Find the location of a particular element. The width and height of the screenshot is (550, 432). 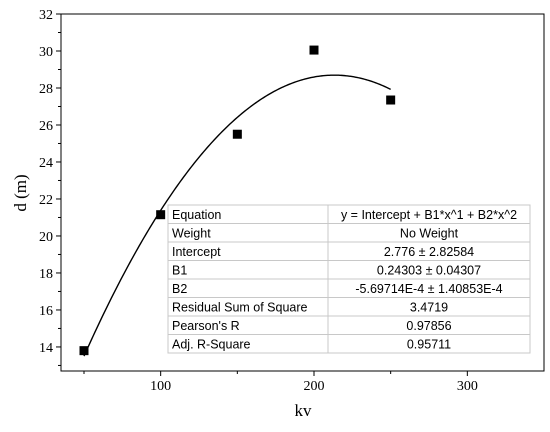

table-row-value: 0.97856 is located at coordinates (428, 326).